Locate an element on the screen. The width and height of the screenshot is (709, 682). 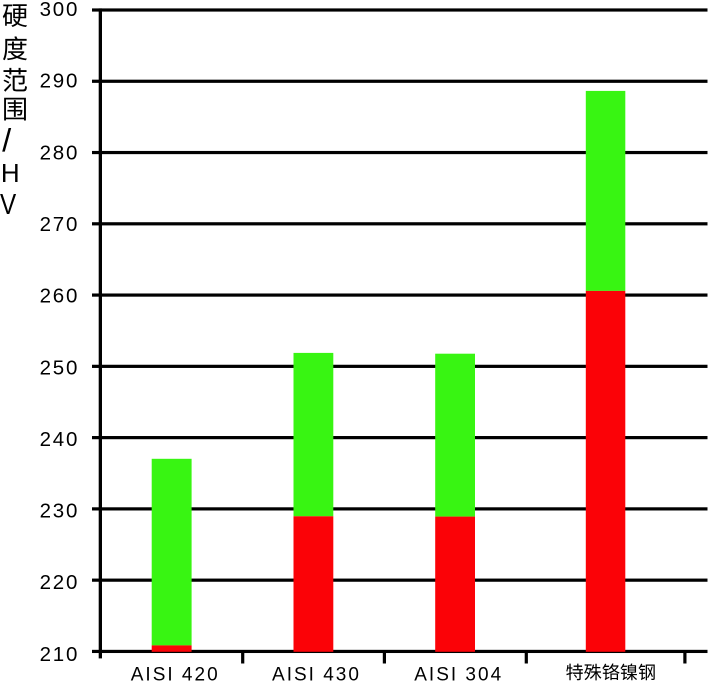
svg-text: 230 is located at coordinates (60, 511).